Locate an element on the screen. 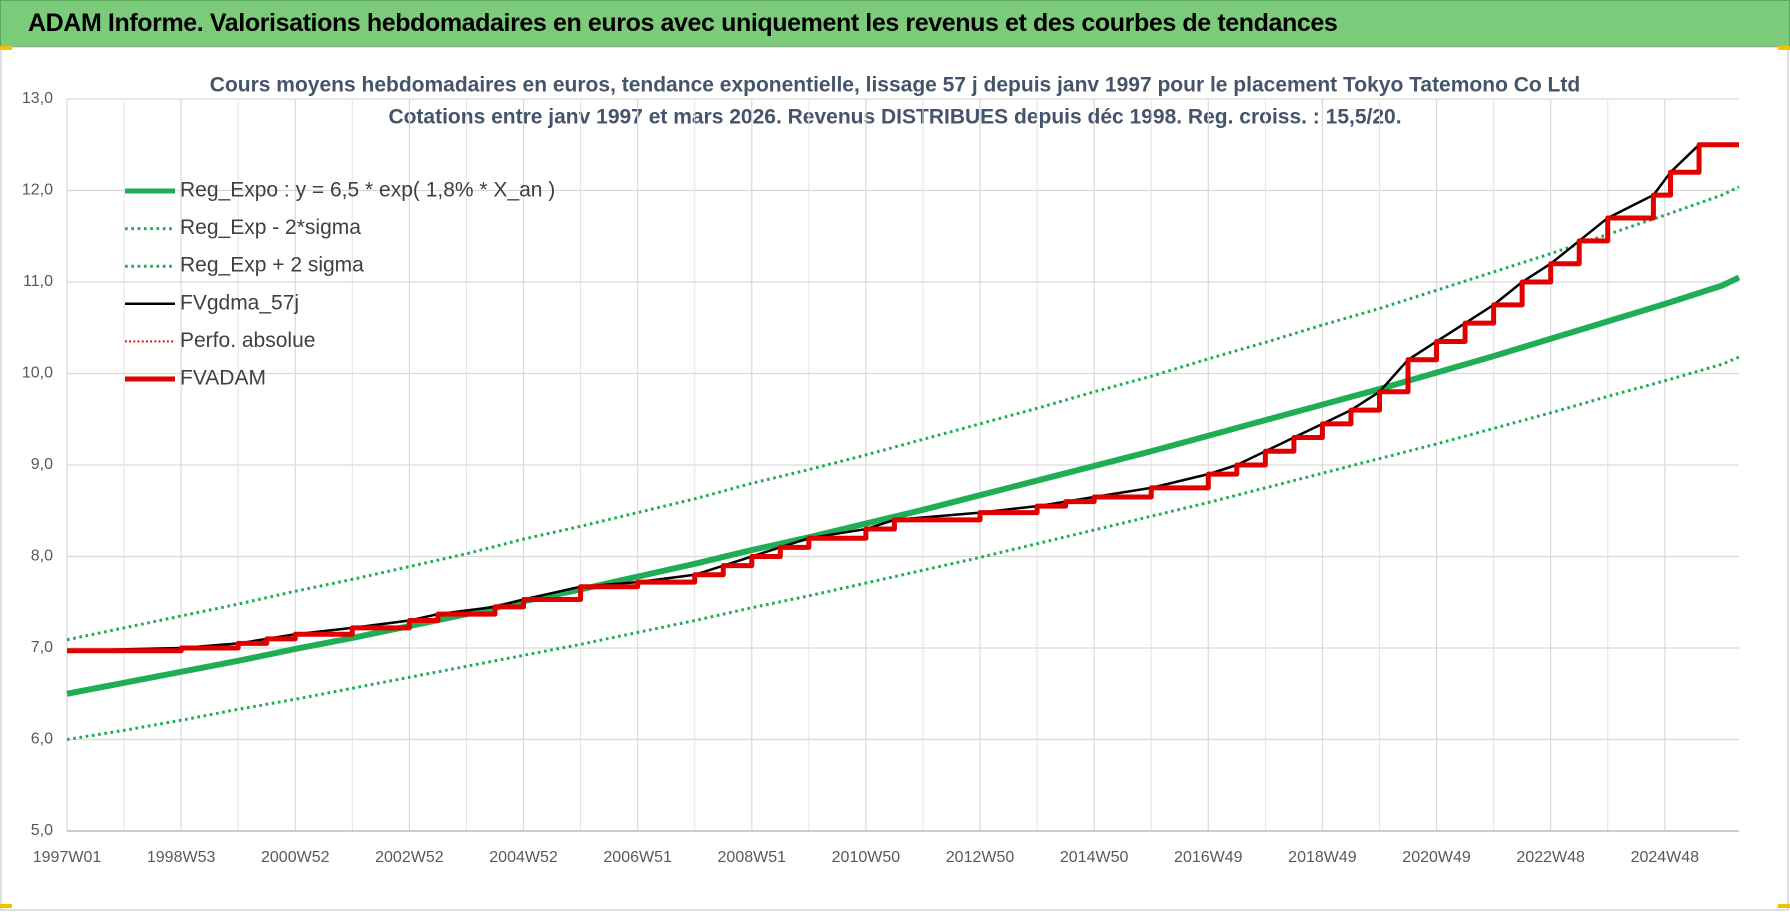 The width and height of the screenshot is (1790, 912). x-tick-label: 2014W50 is located at coordinates (1094, 857).